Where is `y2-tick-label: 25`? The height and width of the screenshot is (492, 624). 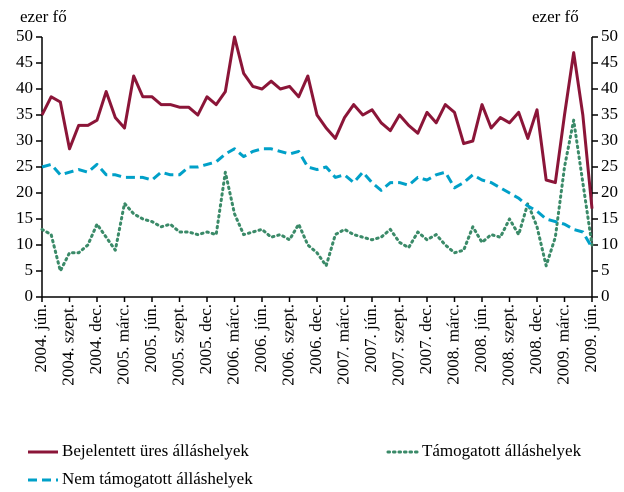
y2-tick-label: 25 is located at coordinates (609, 165).